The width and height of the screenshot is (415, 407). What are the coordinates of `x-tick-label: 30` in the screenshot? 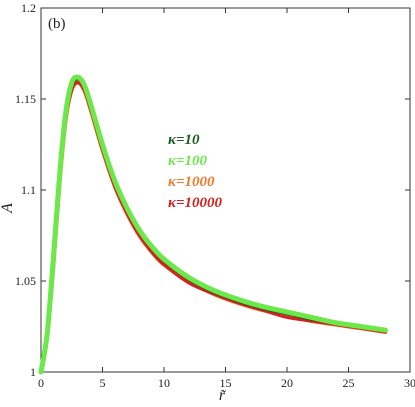 It's located at (409, 383).